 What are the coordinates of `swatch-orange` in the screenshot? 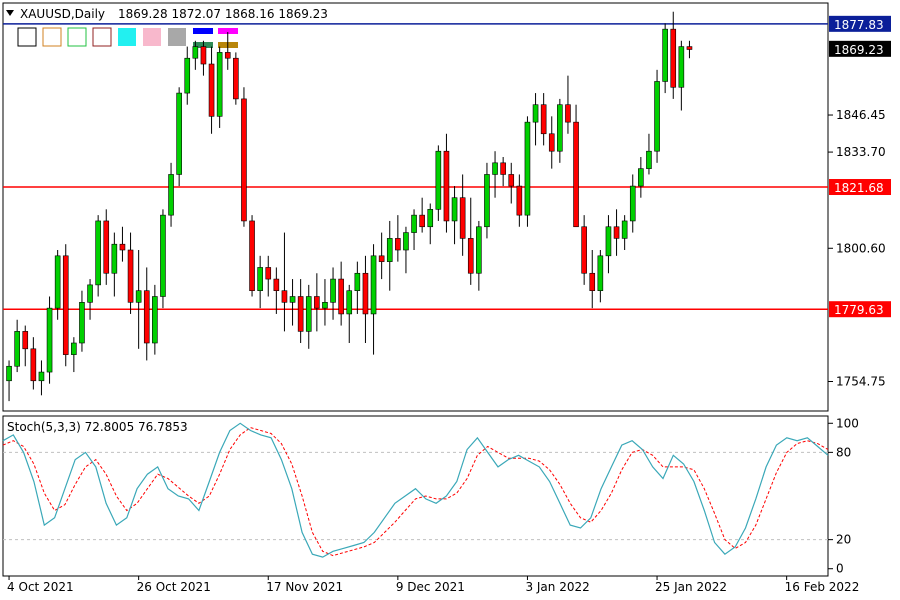 It's located at (52, 37).